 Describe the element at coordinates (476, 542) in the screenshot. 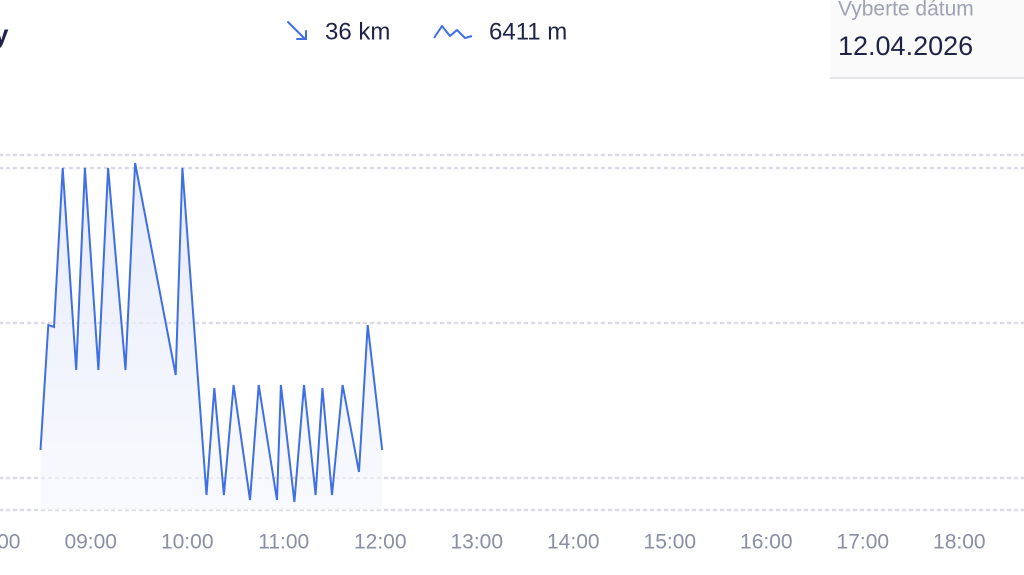

I see `x-tick-label: 13:00` at that location.